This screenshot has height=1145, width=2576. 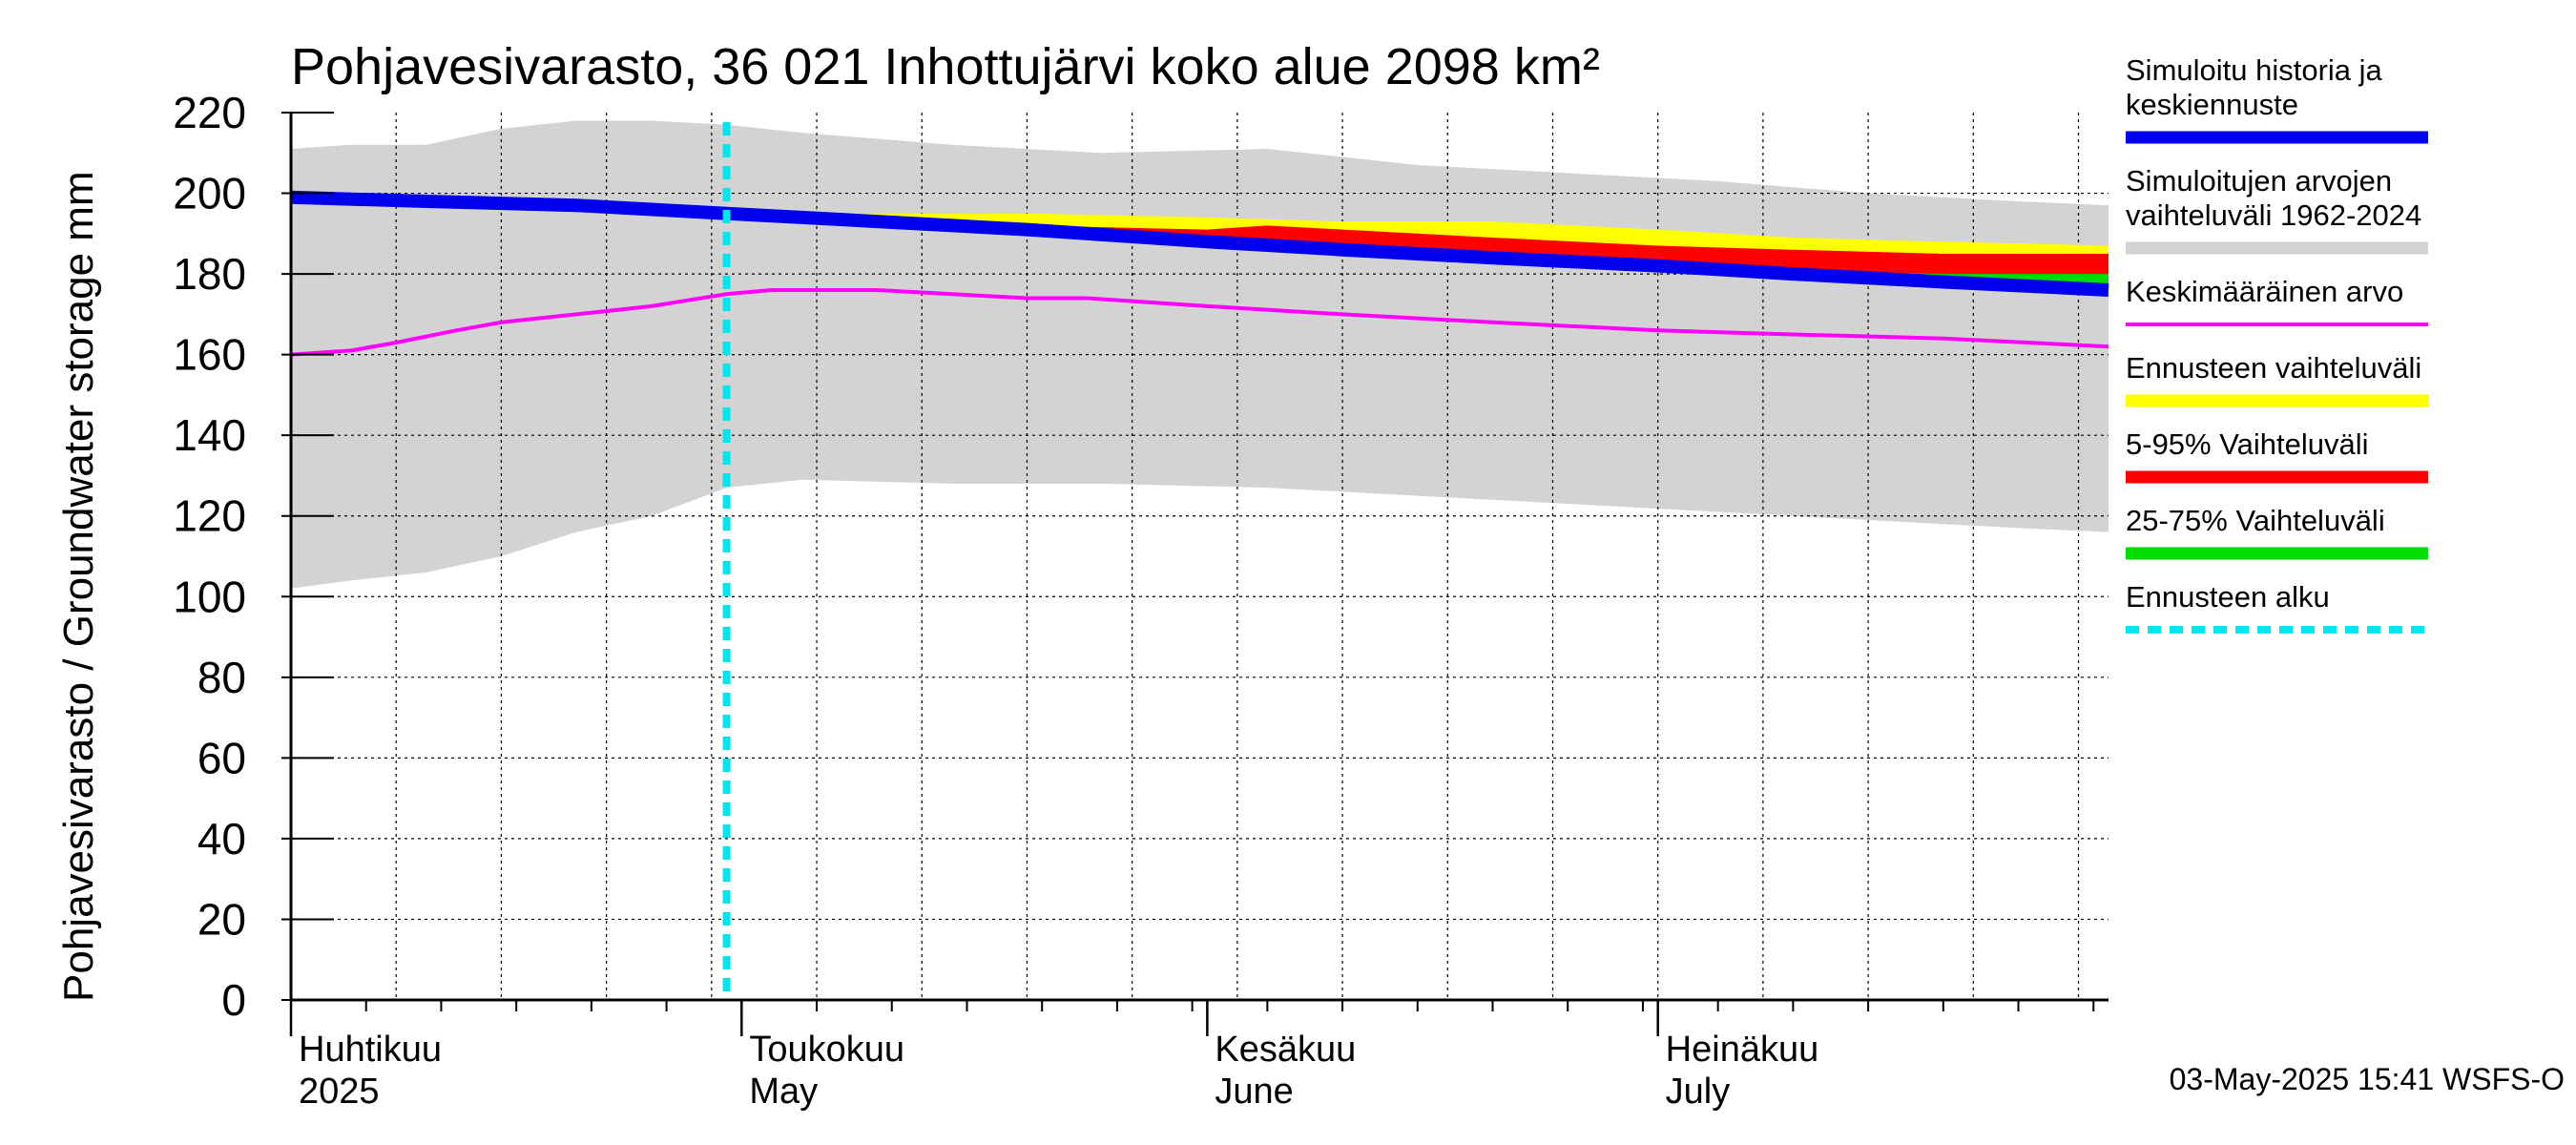 What do you see at coordinates (209, 355) in the screenshot?
I see `y-tick-label: 160` at bounding box center [209, 355].